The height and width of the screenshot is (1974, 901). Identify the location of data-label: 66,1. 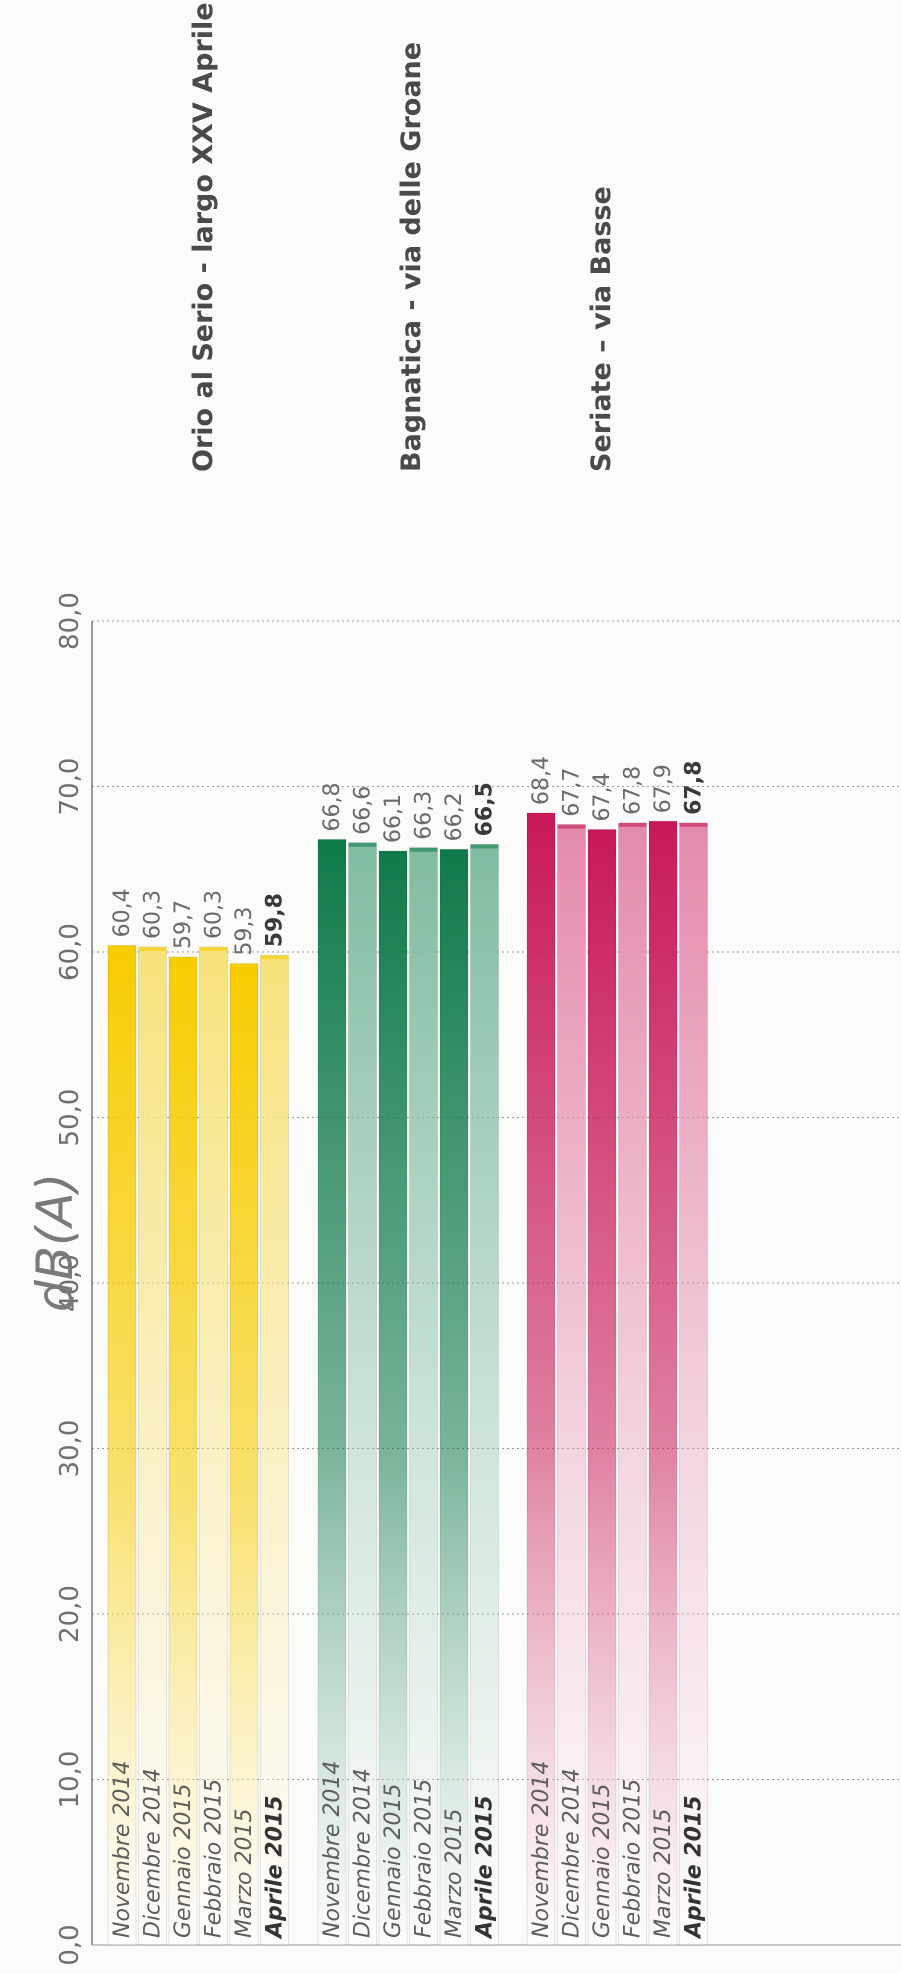
(393, 818).